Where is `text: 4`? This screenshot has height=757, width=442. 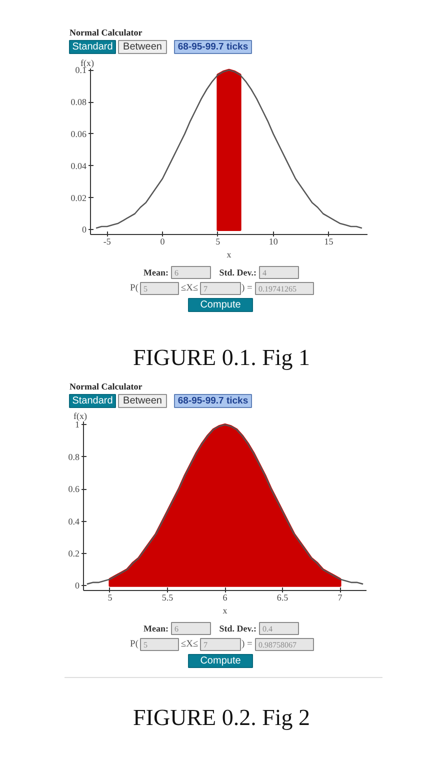 text: 4 is located at coordinates (264, 273).